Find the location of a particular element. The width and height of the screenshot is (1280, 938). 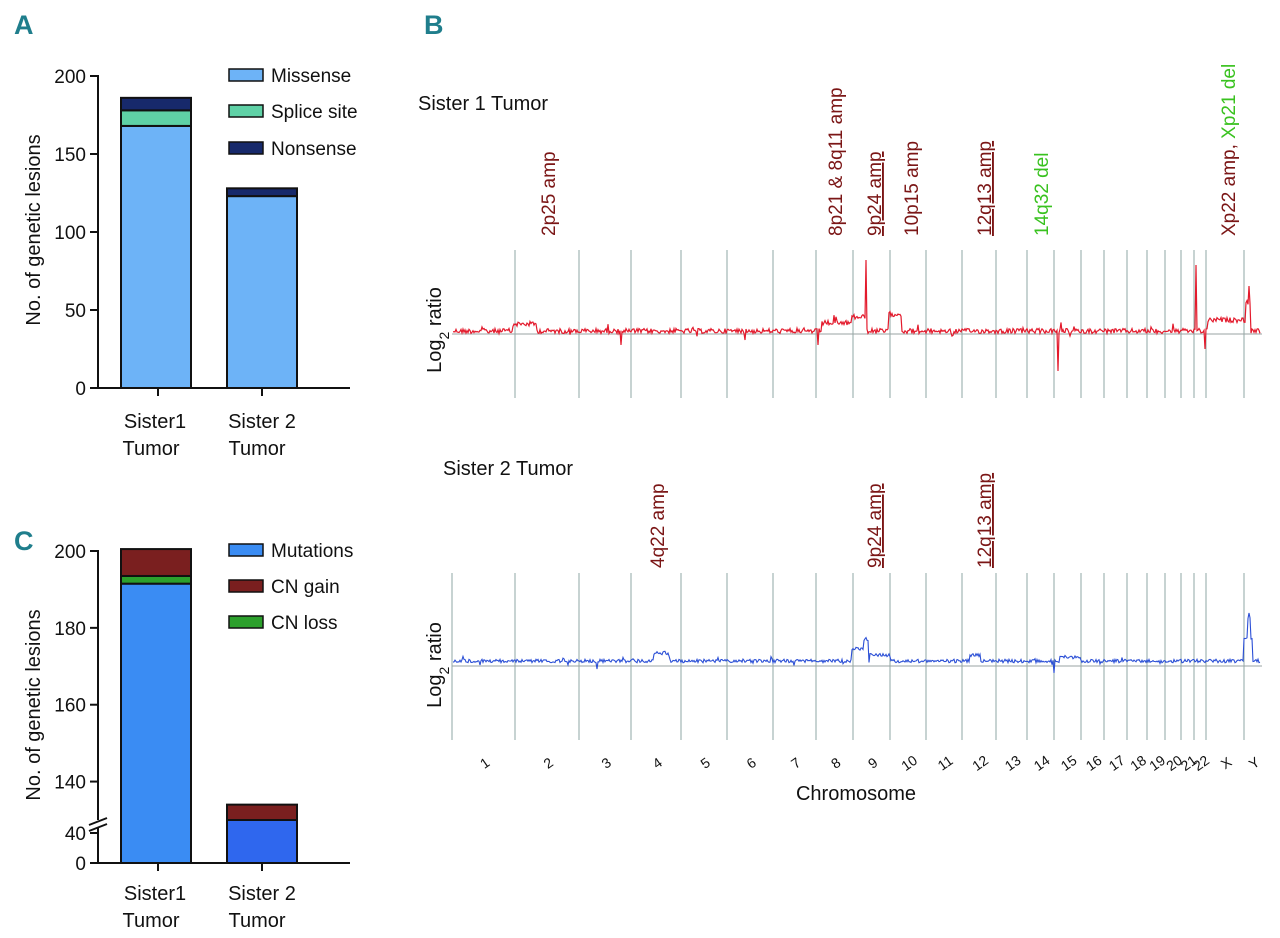

chrom-label: 12 is located at coordinates (980, 763).